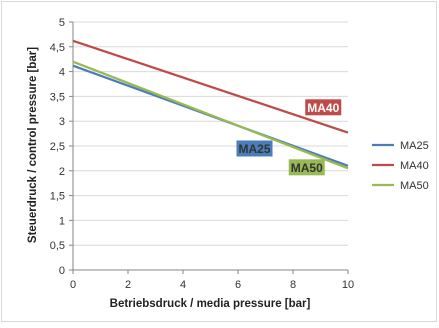 This screenshot has width=439, height=328. Describe the element at coordinates (238, 285) in the screenshot. I see `x-tick-label: 6` at that location.